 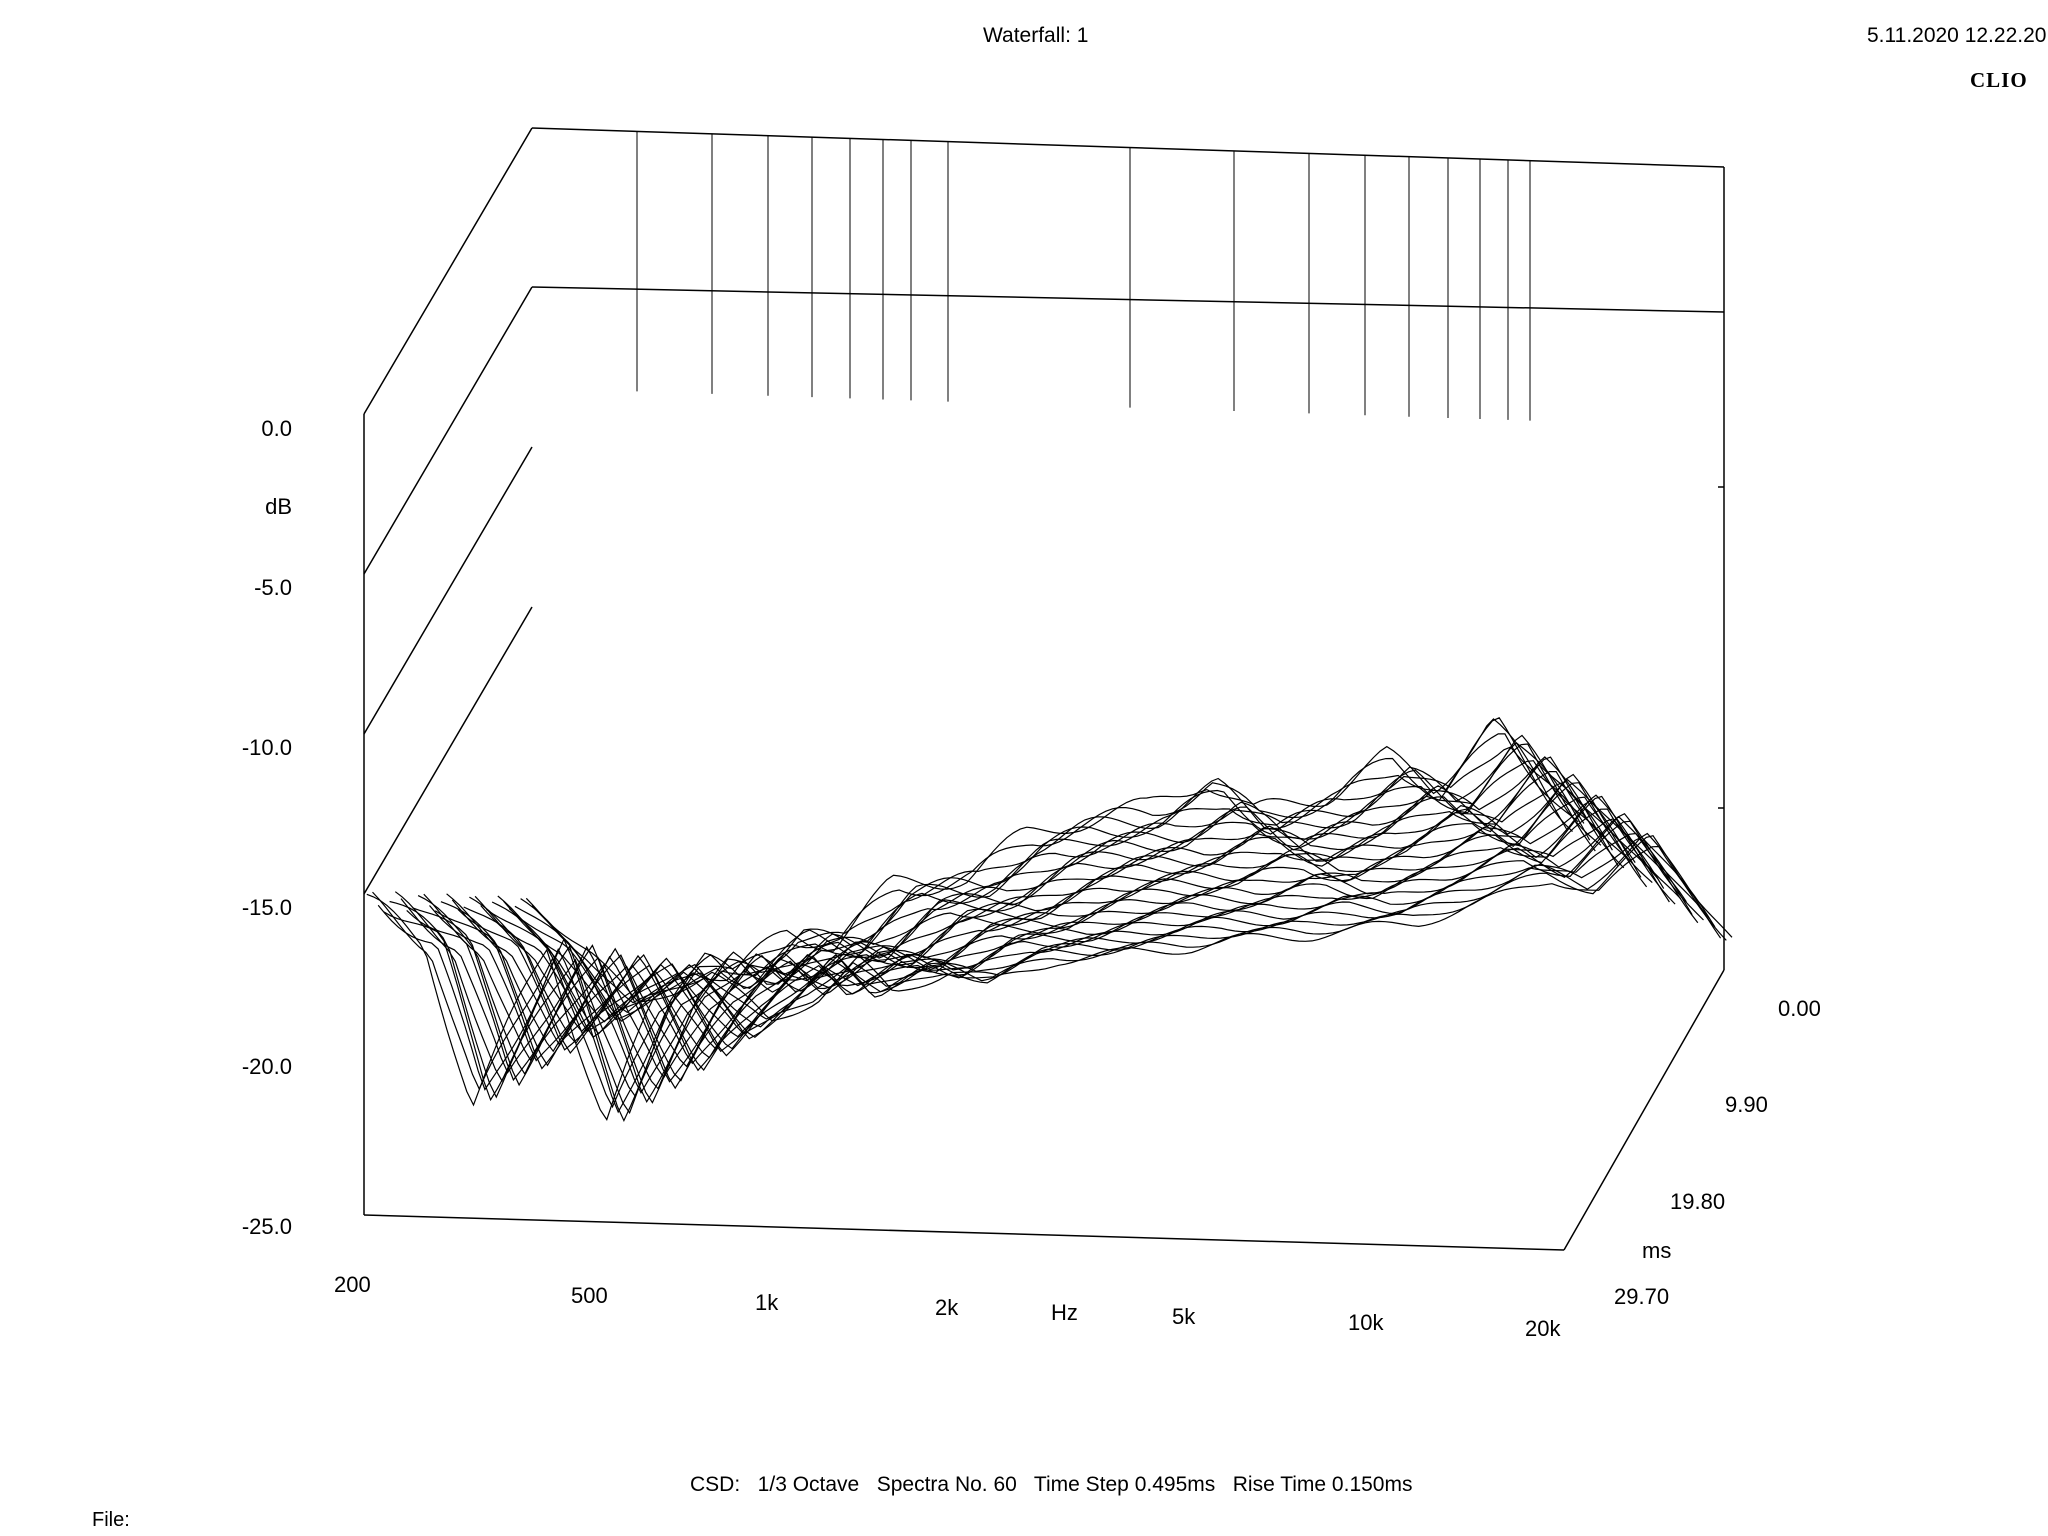 I want to click on floor-front-edge, so click(x=964, y=1232).